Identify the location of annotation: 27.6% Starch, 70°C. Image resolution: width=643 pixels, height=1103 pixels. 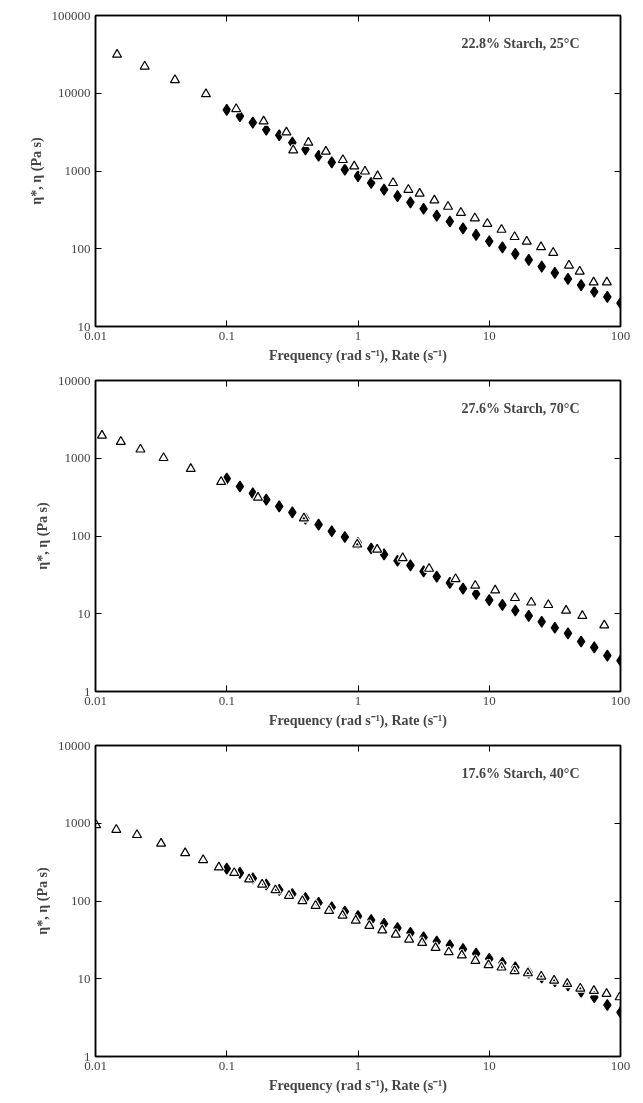
(520, 408).